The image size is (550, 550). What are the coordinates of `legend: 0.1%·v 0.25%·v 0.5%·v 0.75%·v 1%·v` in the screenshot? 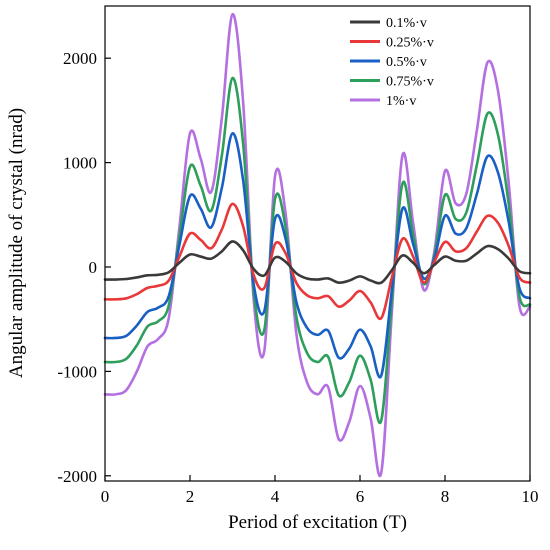 It's located at (392, 62).